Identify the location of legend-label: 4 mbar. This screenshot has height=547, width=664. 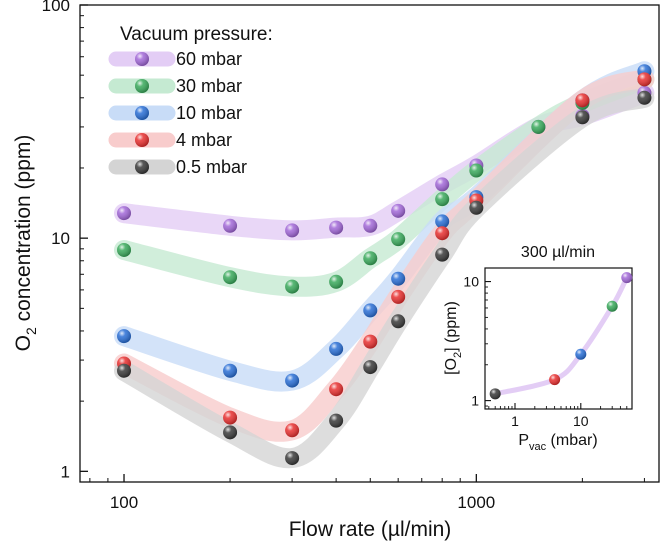
(204, 140).